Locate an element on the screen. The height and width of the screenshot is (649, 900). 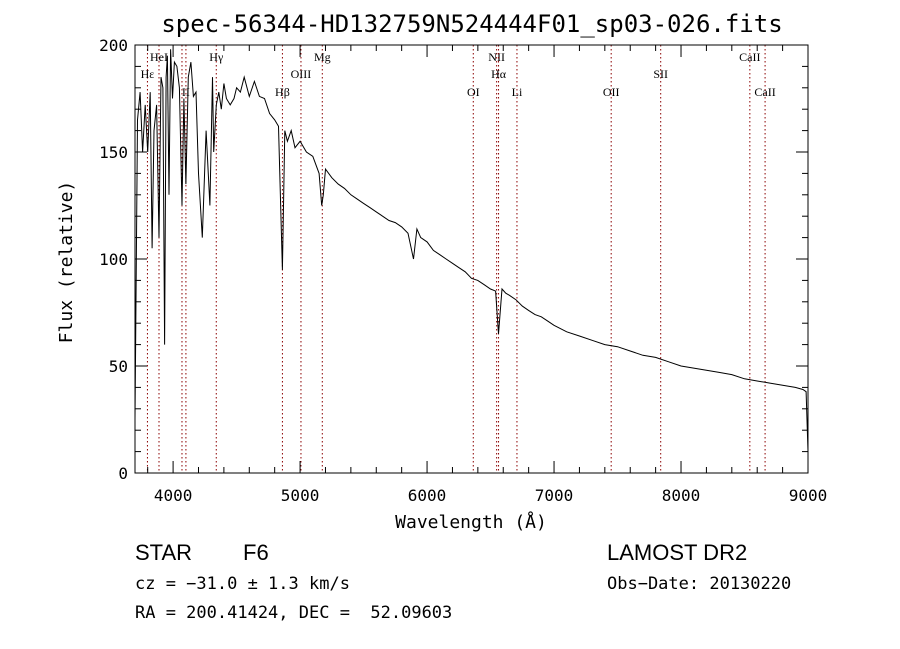
line-marker-label: Mg is located at coordinates (322, 57).